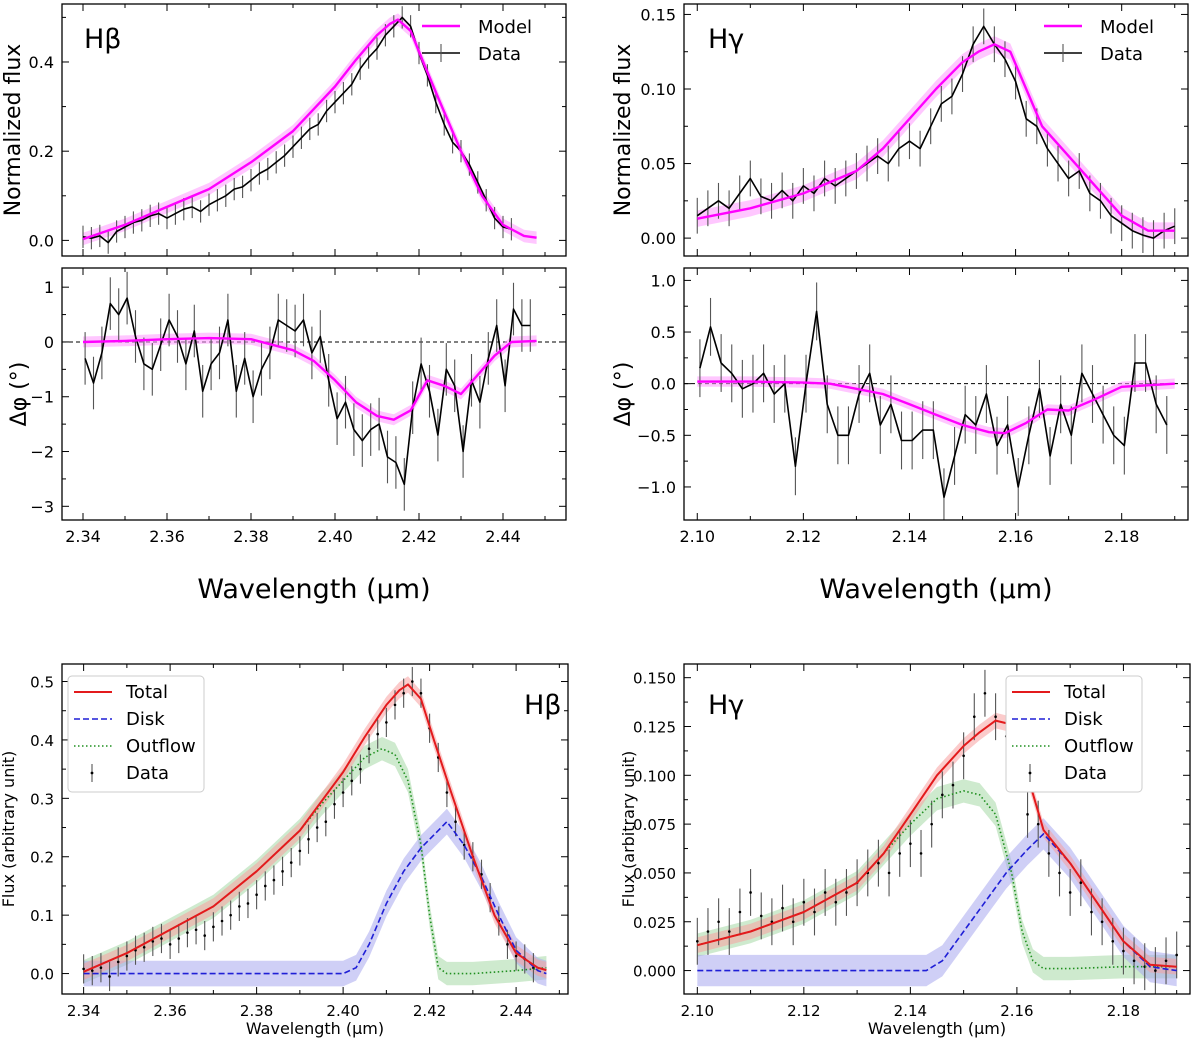 The image size is (1200, 1042). What do you see at coordinates (42, 452) in the screenshot?
I see `y-tick-label: −2` at bounding box center [42, 452].